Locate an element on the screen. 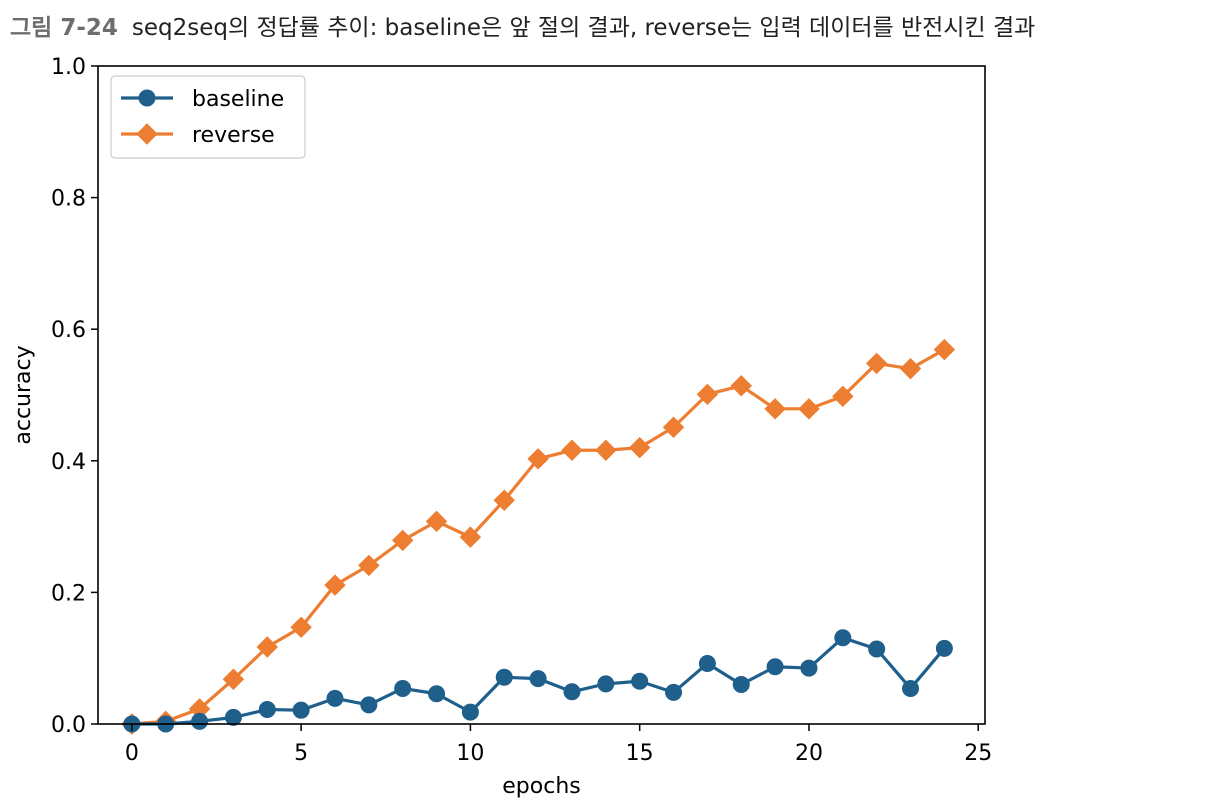 This screenshot has height=808, width=1212. y-tick-label: 0.0 is located at coordinates (68, 725).